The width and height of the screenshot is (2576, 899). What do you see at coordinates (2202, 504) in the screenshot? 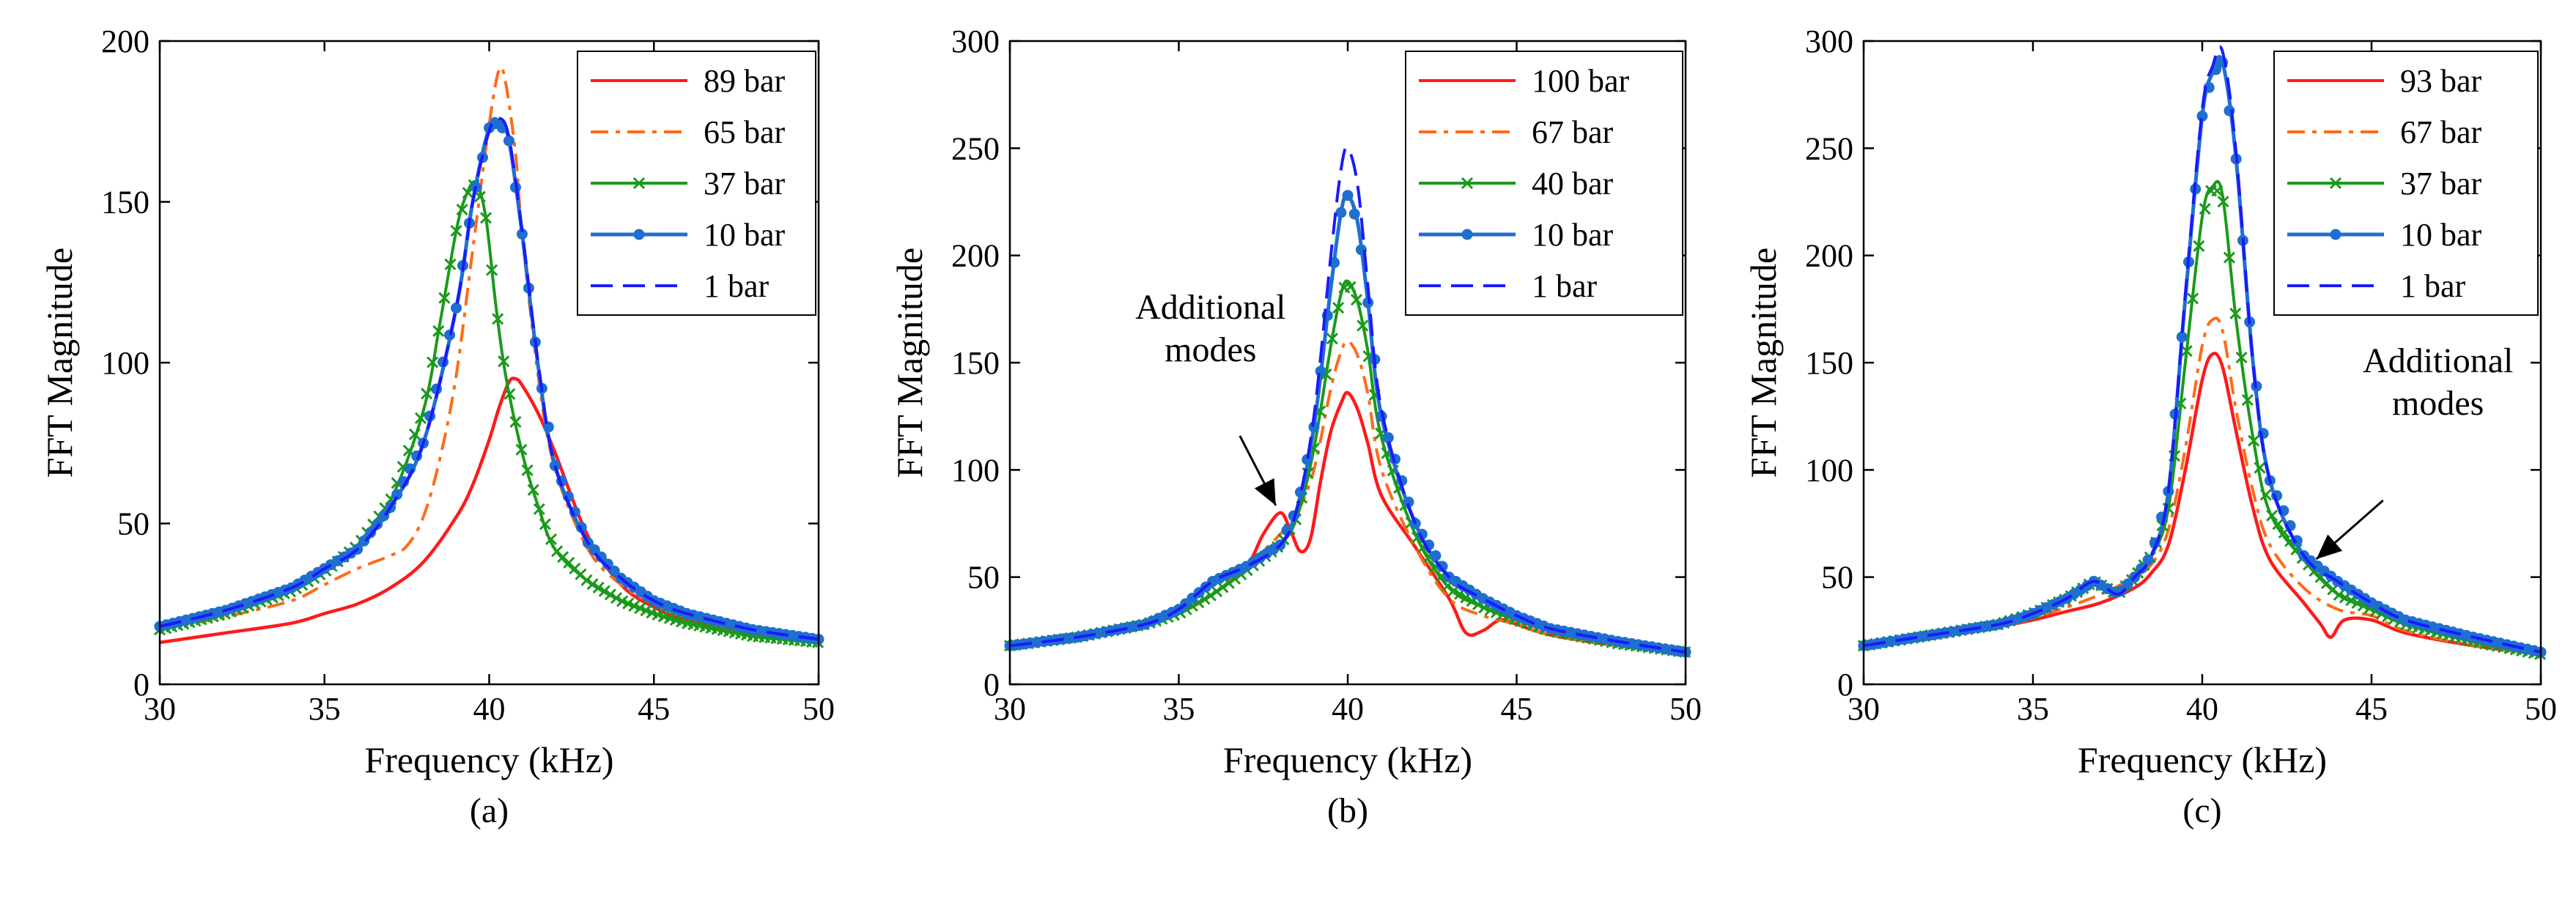
I see `series-line-93-bar` at bounding box center [2202, 504].